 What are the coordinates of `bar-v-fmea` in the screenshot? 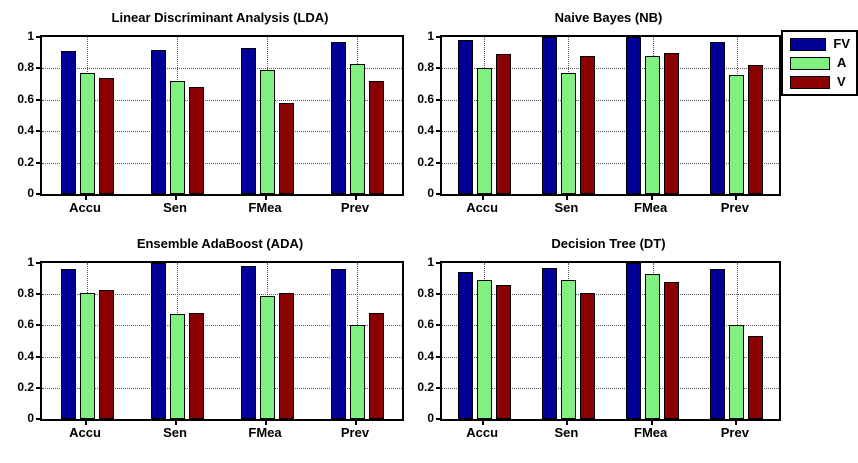 It's located at (286, 148).